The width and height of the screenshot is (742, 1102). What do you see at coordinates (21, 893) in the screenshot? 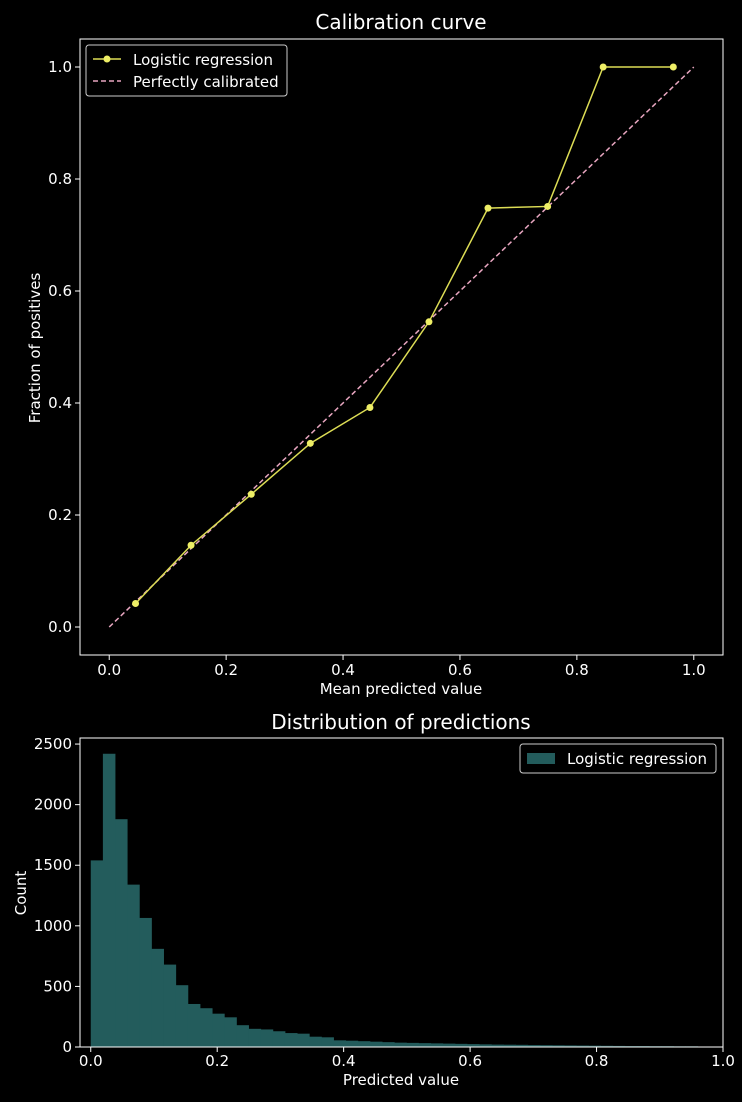
I see `distribution-ylabel: Count` at bounding box center [21, 893].